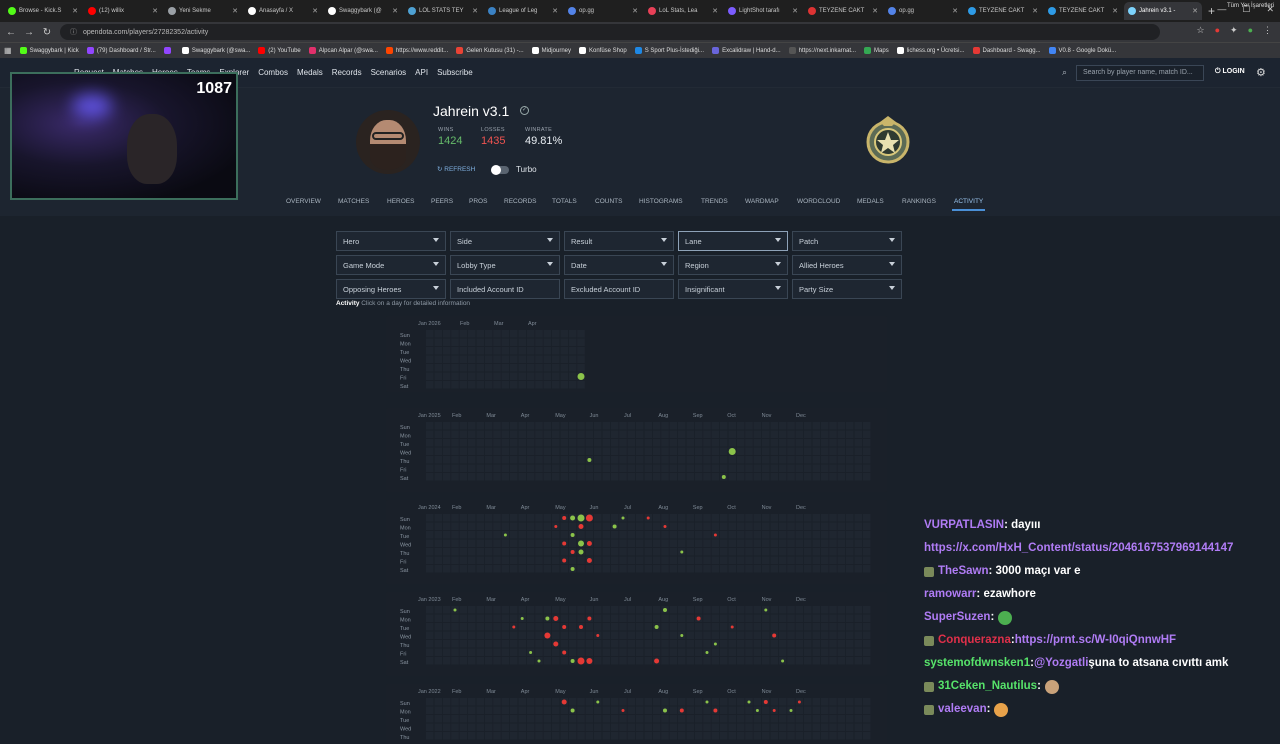 This screenshot has height=744, width=1280. Describe the element at coordinates (1083, 11) in the screenshot. I see `browser-tab: TEYZENE CAKT ✕` at that location.